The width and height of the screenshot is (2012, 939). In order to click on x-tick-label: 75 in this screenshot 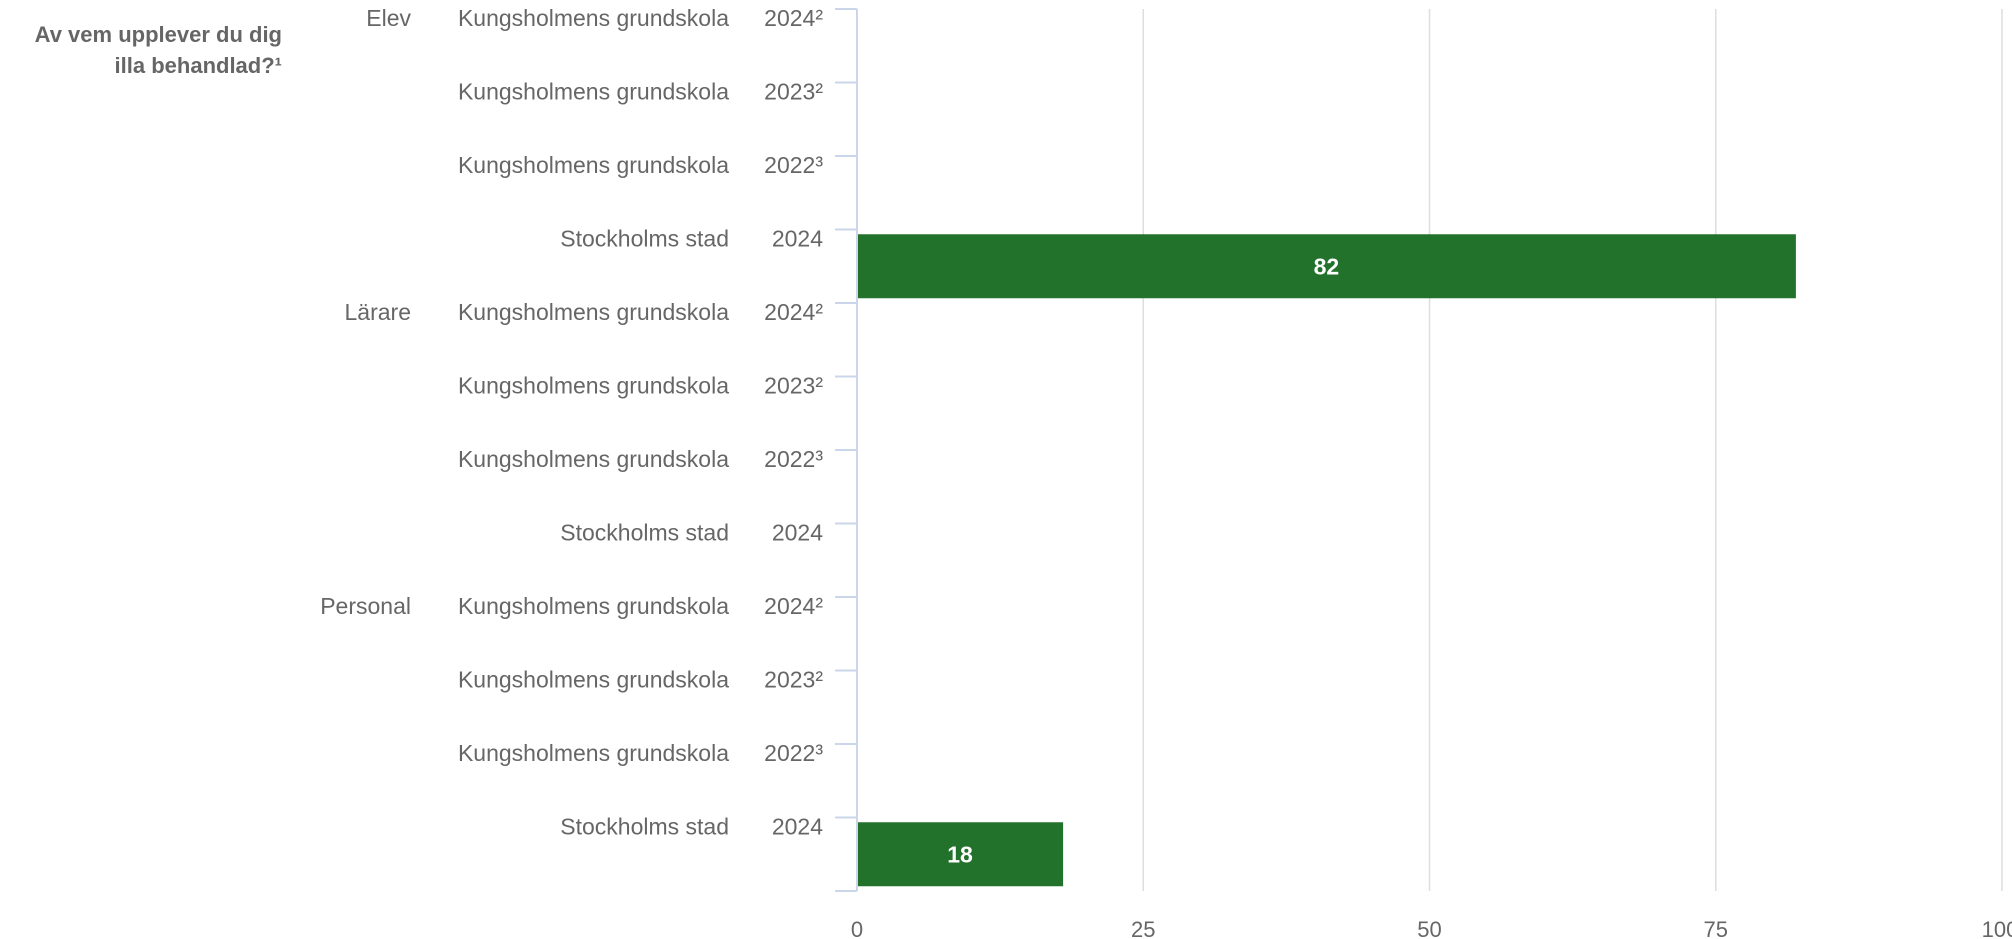, I will do `click(1716, 928)`.